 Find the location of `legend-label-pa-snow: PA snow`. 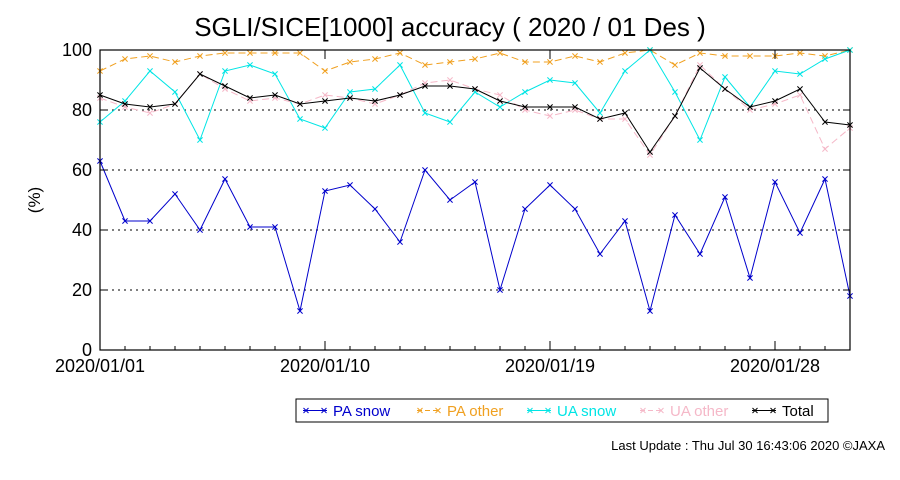

legend-label-pa-snow: PA snow is located at coordinates (361, 411).